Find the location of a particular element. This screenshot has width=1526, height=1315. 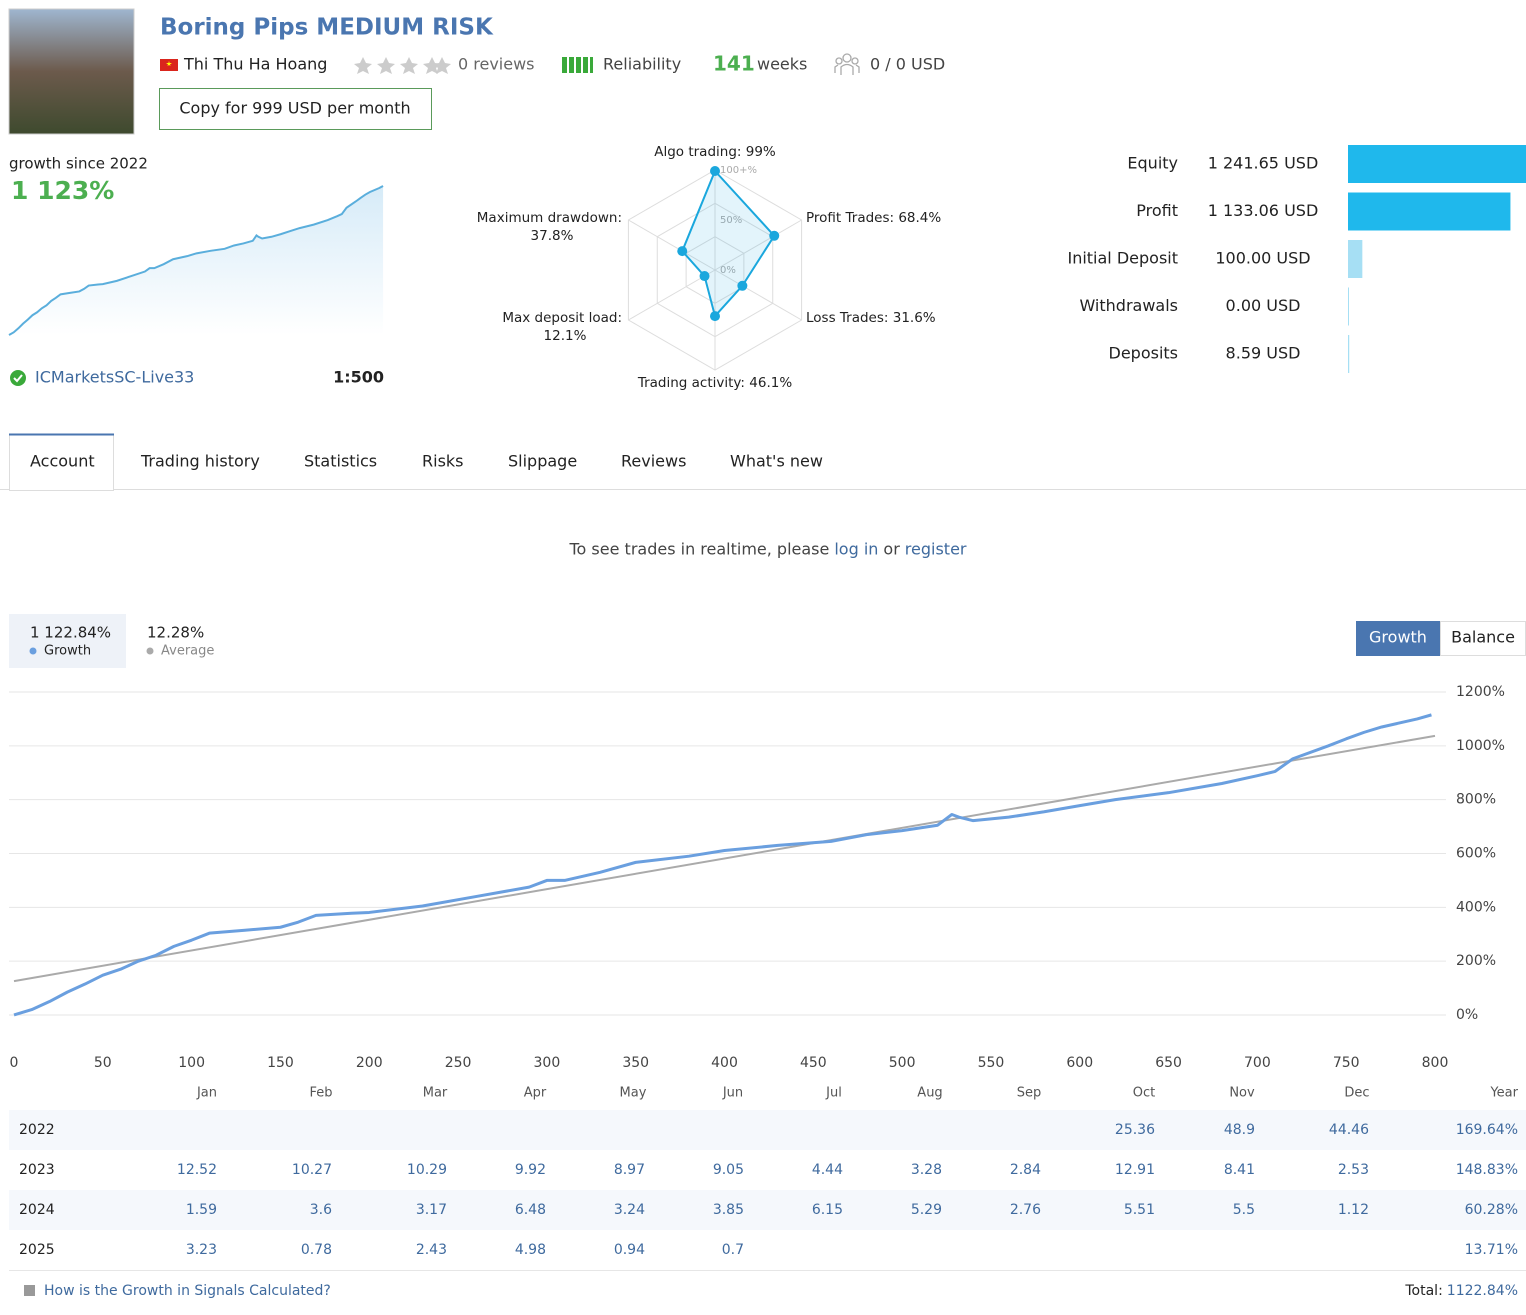

verified-check is located at coordinates (18, 378).